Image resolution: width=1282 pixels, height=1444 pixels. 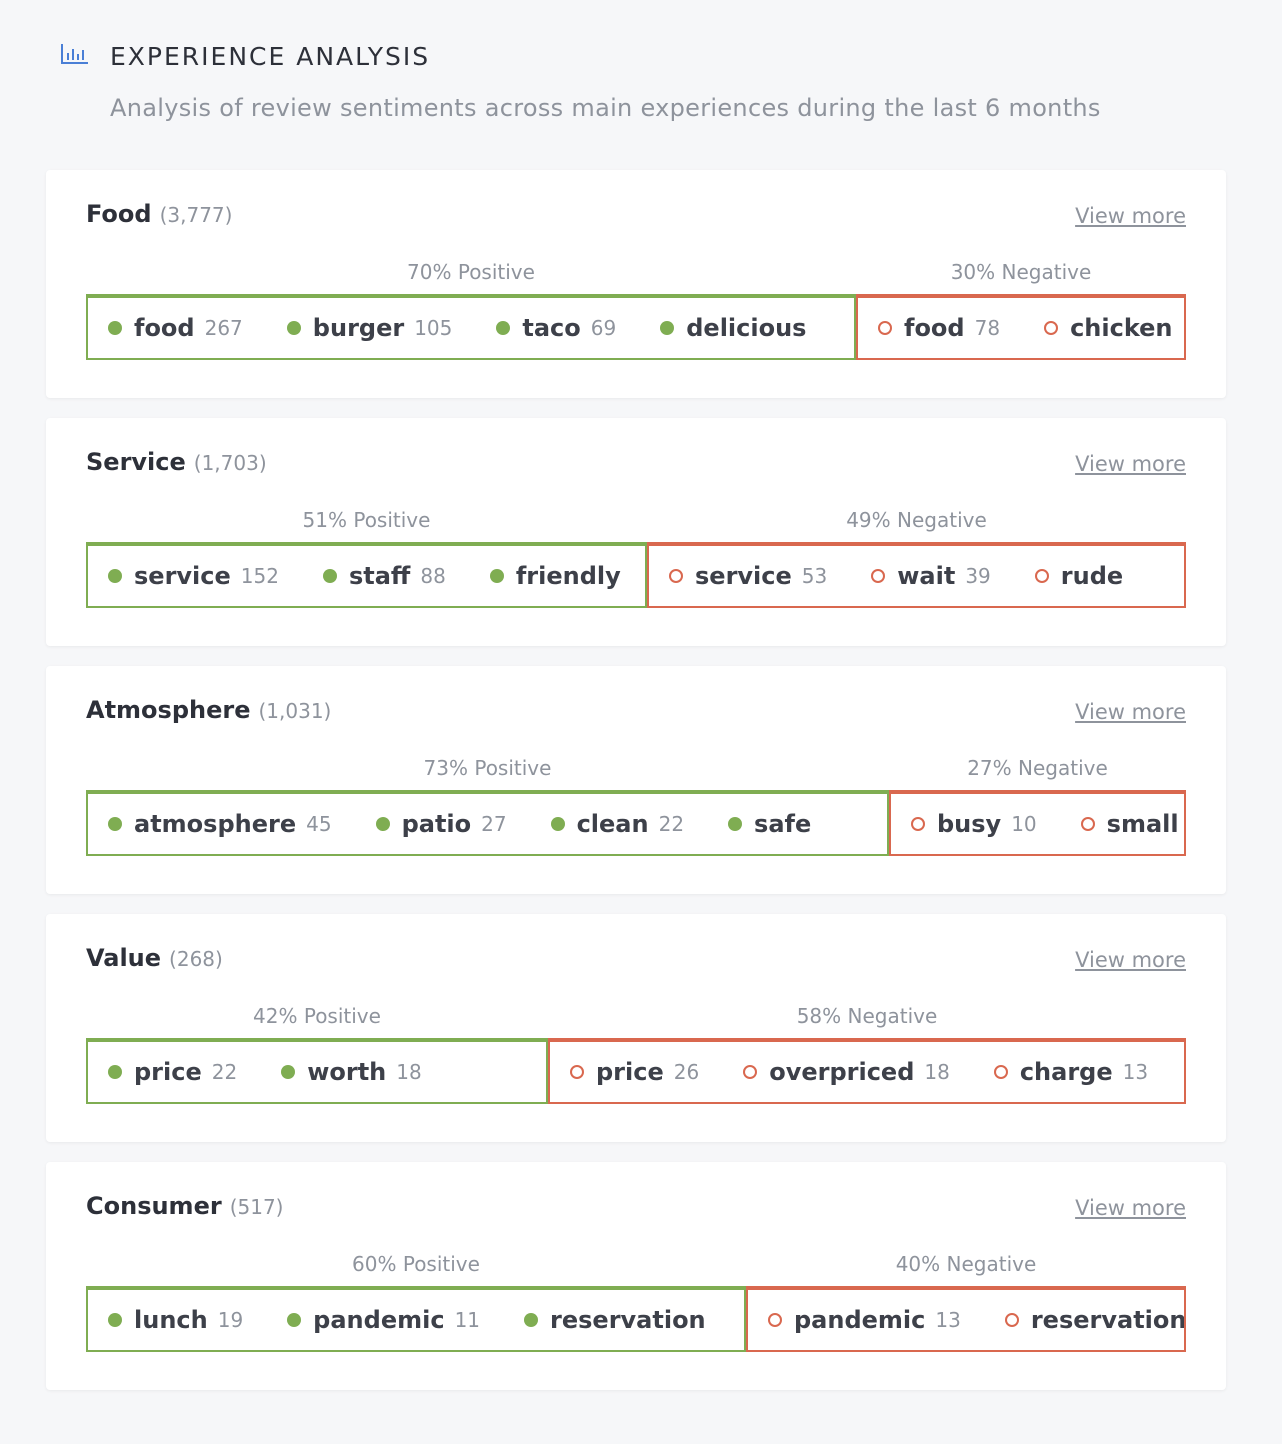 What do you see at coordinates (568, 576) in the screenshot?
I see `keyword-text: friendly` at bounding box center [568, 576].